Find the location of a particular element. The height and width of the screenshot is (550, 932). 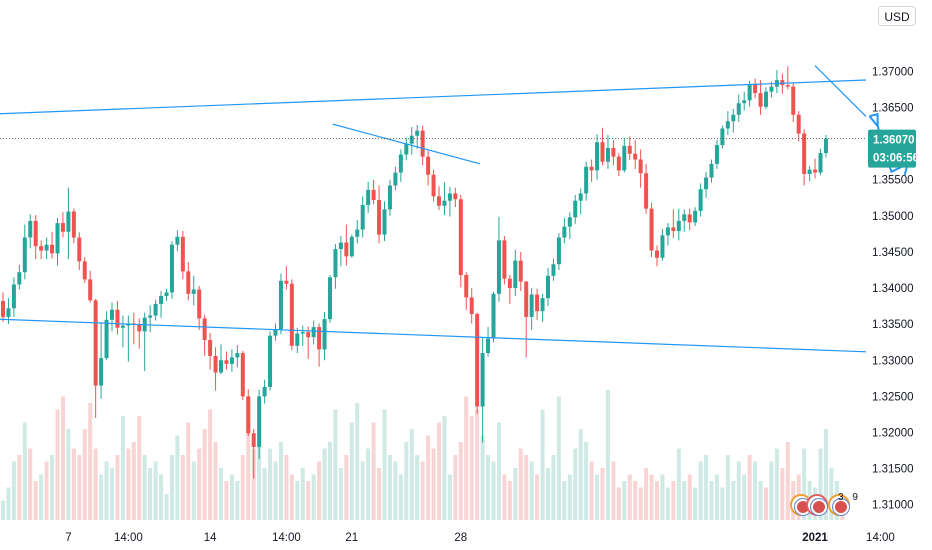

time-tick-label: 14 is located at coordinates (210, 538).